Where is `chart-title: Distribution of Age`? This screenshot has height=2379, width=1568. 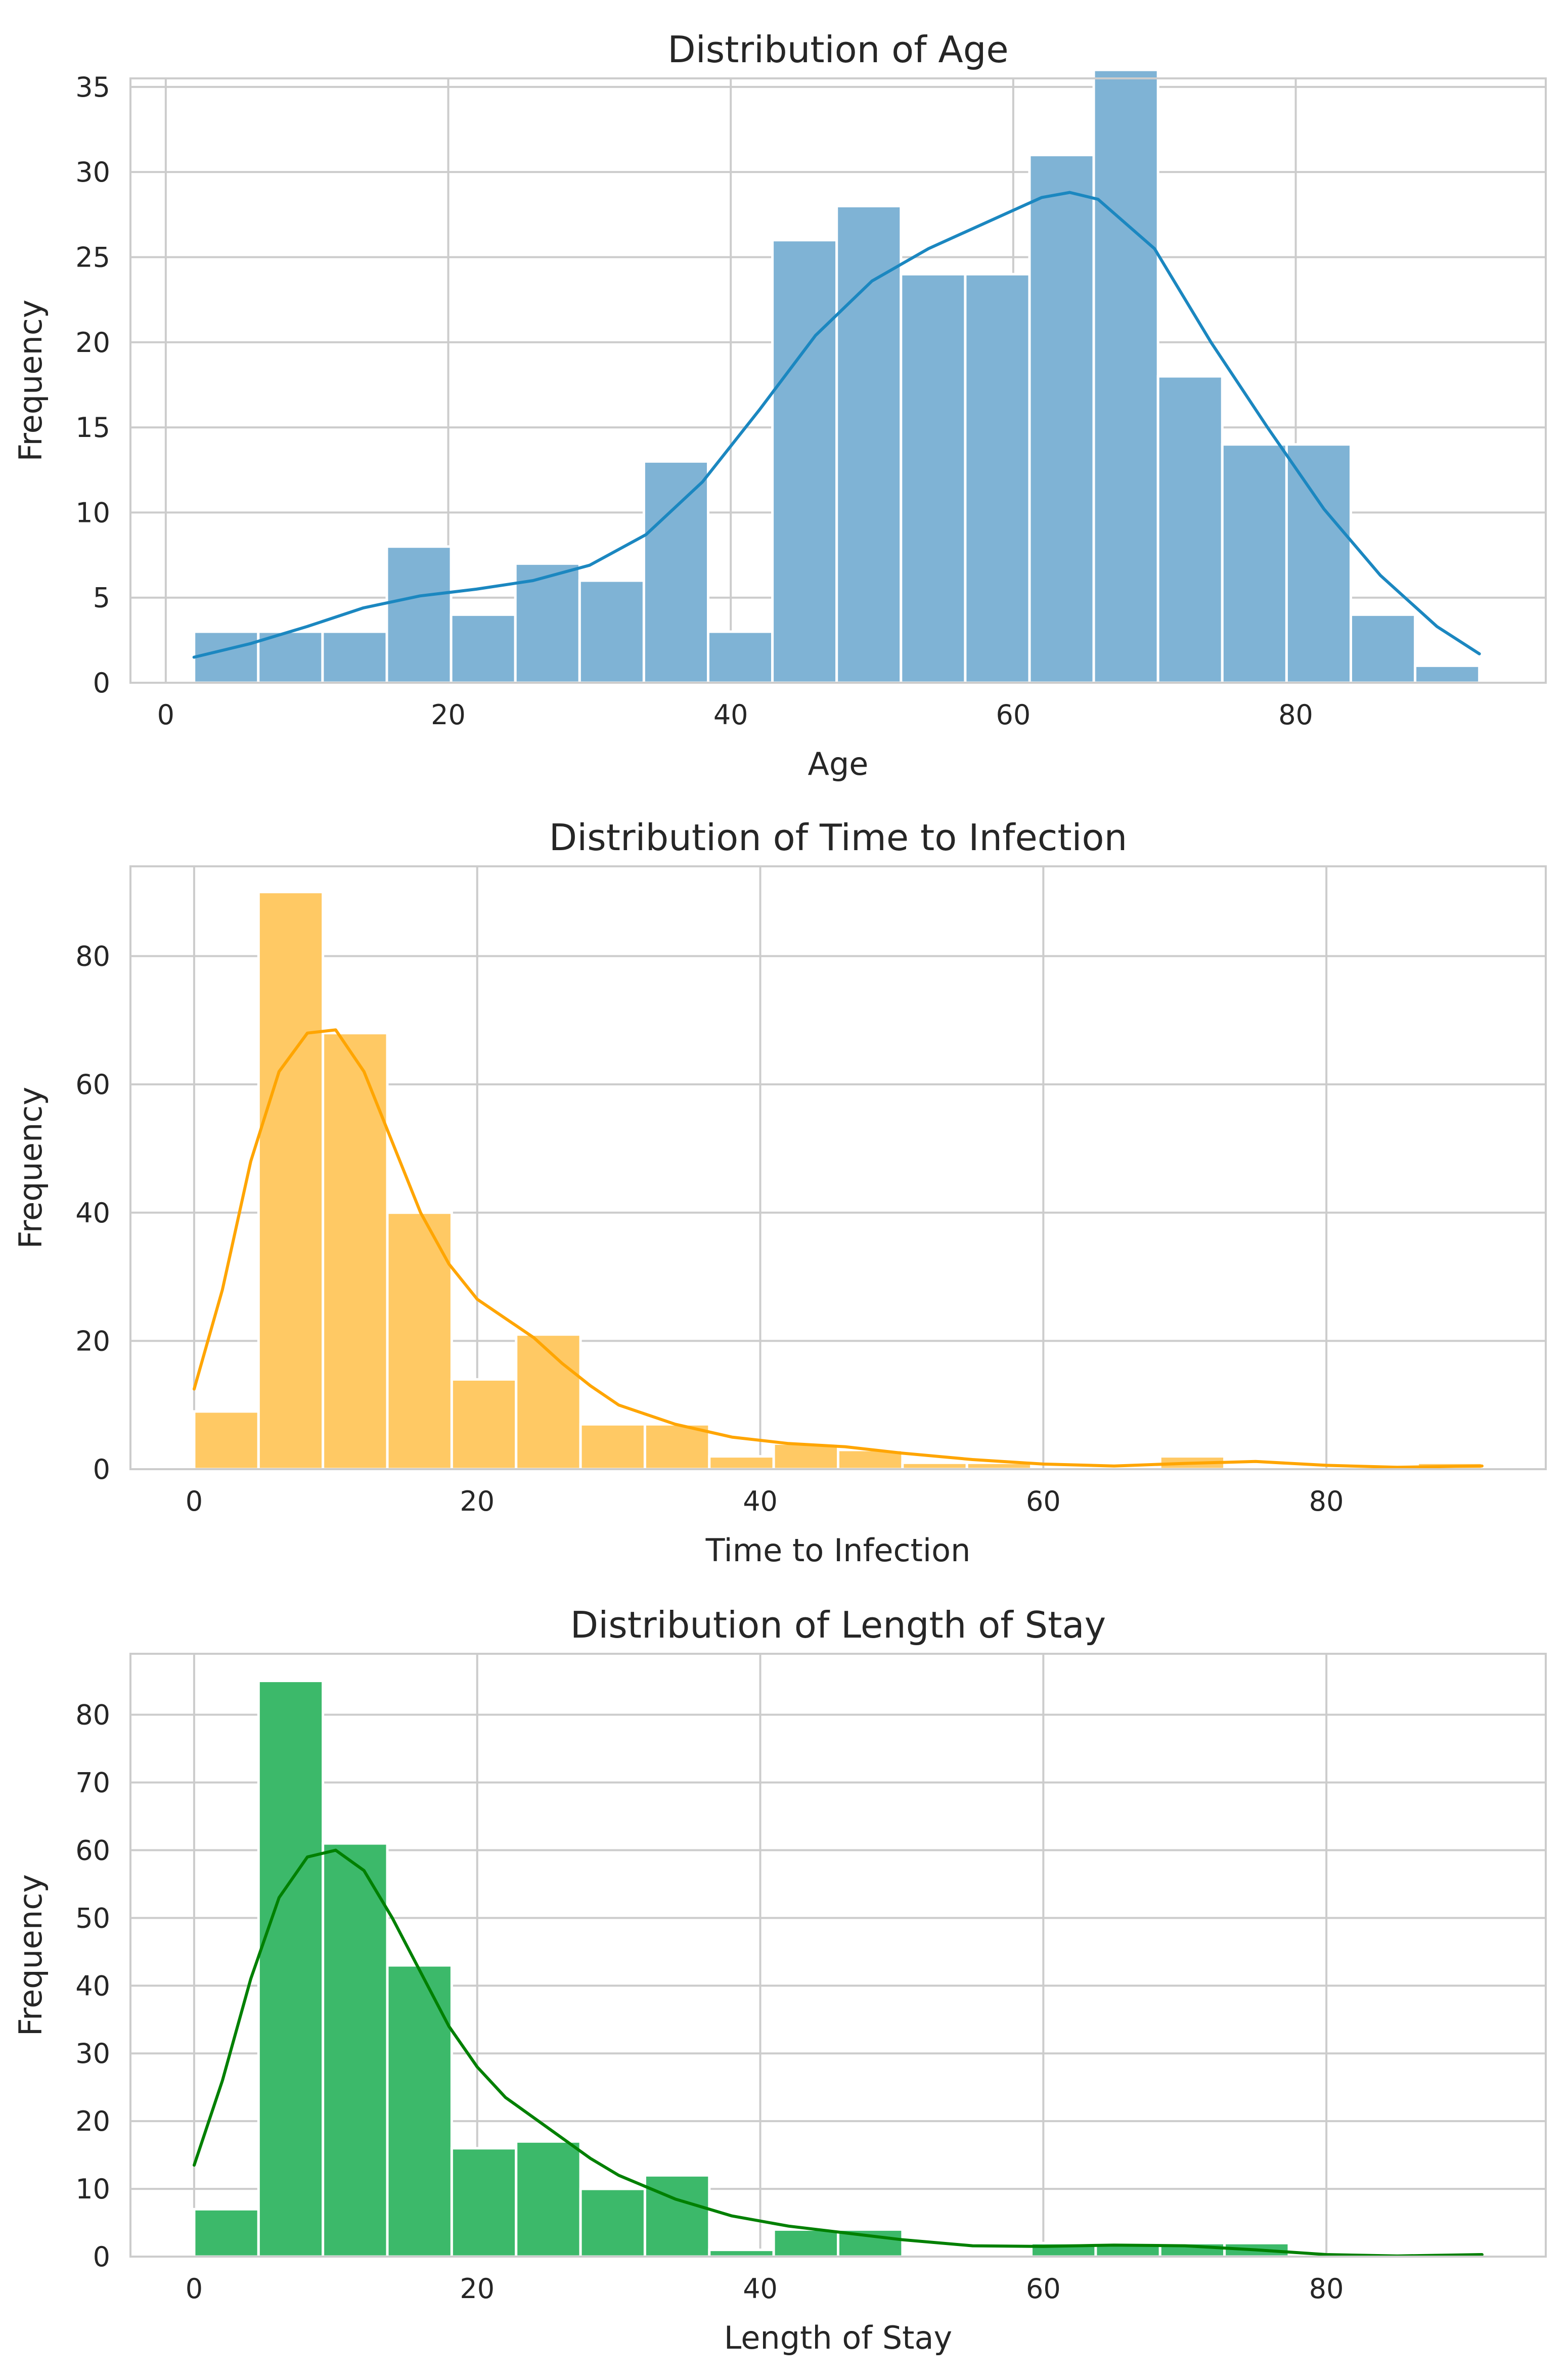 chart-title: Distribution of Age is located at coordinates (837, 49).